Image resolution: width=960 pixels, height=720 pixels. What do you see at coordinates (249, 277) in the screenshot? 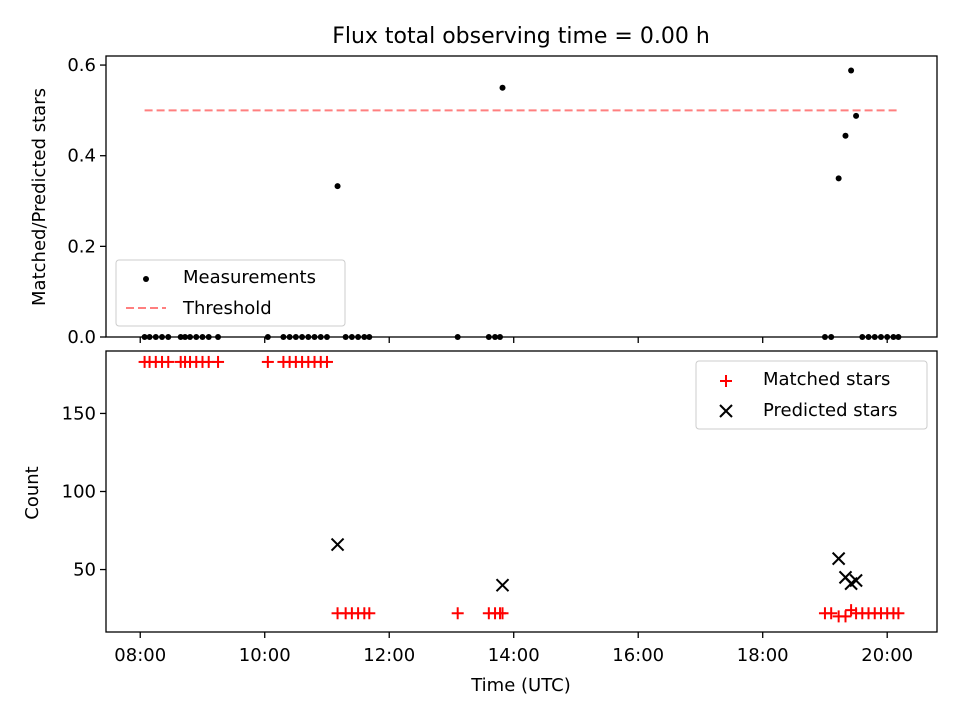
I see `legend-measurements-label: Measurements` at bounding box center [249, 277].